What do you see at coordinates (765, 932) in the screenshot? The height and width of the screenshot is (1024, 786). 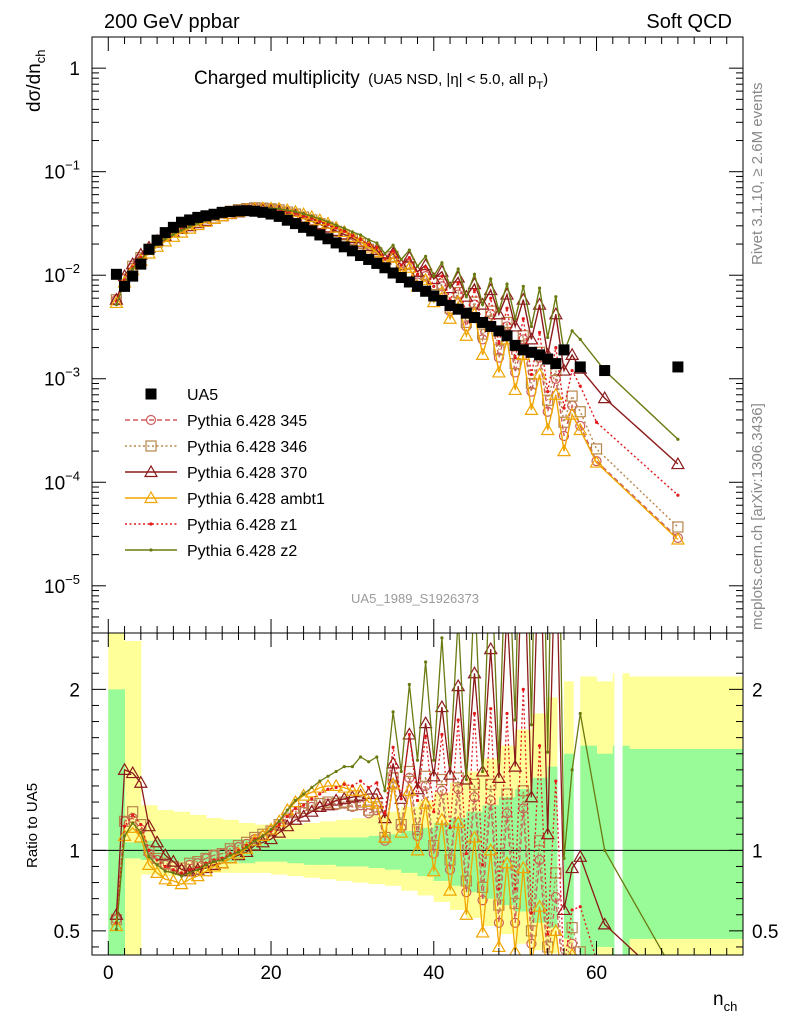 I see `ratio-y-tick-label-right: 0.5` at bounding box center [765, 932].